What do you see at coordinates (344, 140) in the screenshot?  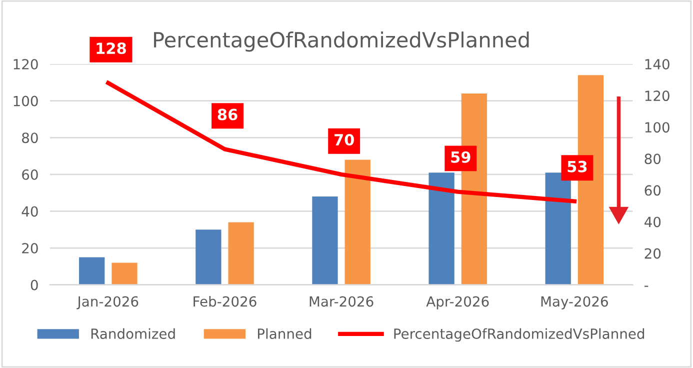 I see `data-label: 70` at bounding box center [344, 140].